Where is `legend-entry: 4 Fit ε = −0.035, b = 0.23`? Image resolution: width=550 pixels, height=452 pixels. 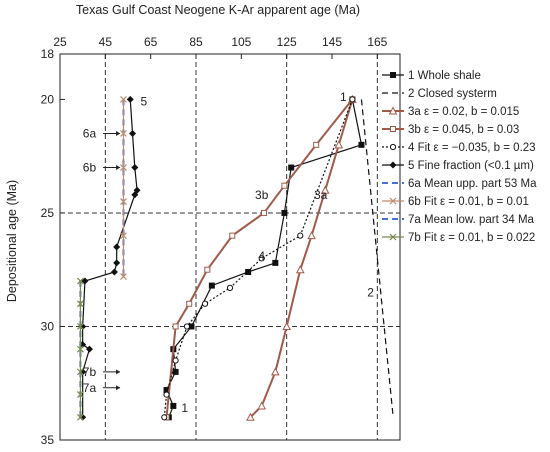
legend-entry: 4 Fit ε = −0.035, b = 0.23 is located at coordinates (459, 148).